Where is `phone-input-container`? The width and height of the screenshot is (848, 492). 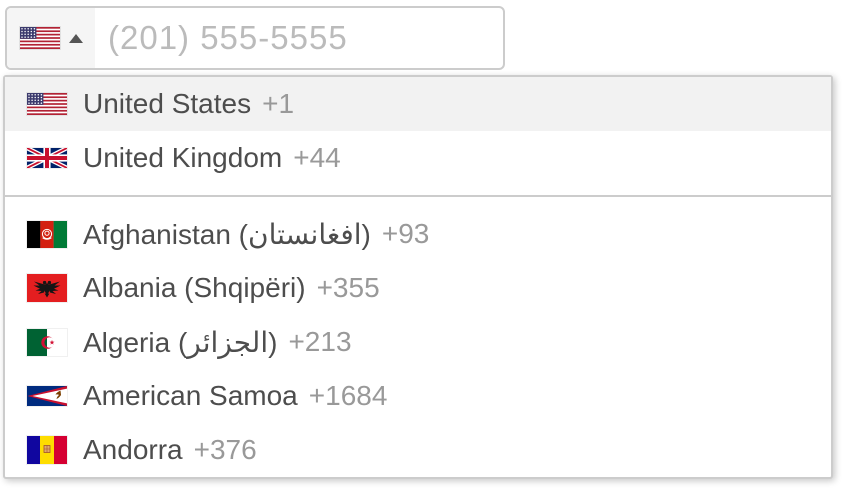
phone-input-container is located at coordinates (255, 38).